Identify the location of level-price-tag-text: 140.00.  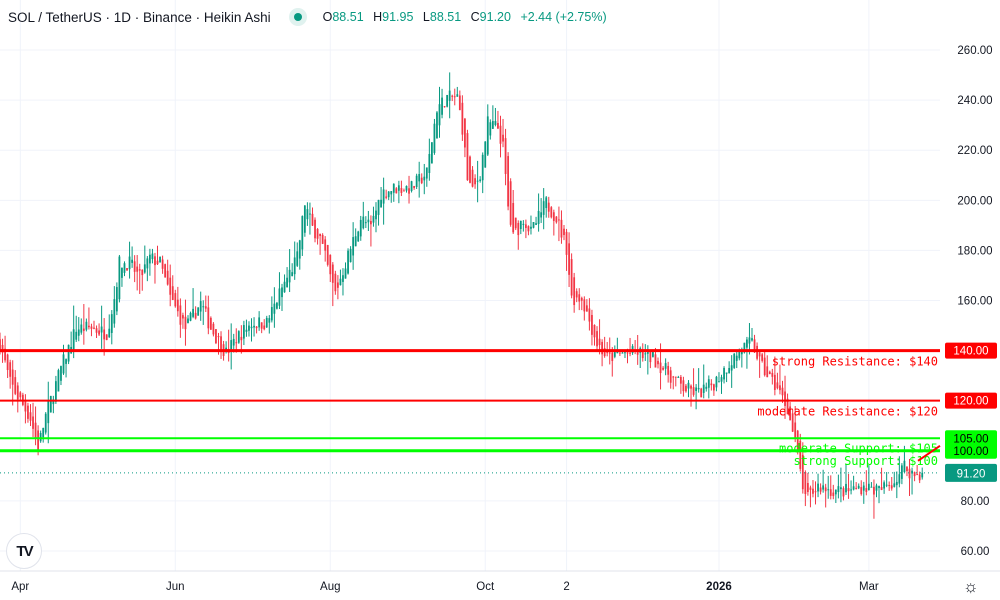
(970, 352).